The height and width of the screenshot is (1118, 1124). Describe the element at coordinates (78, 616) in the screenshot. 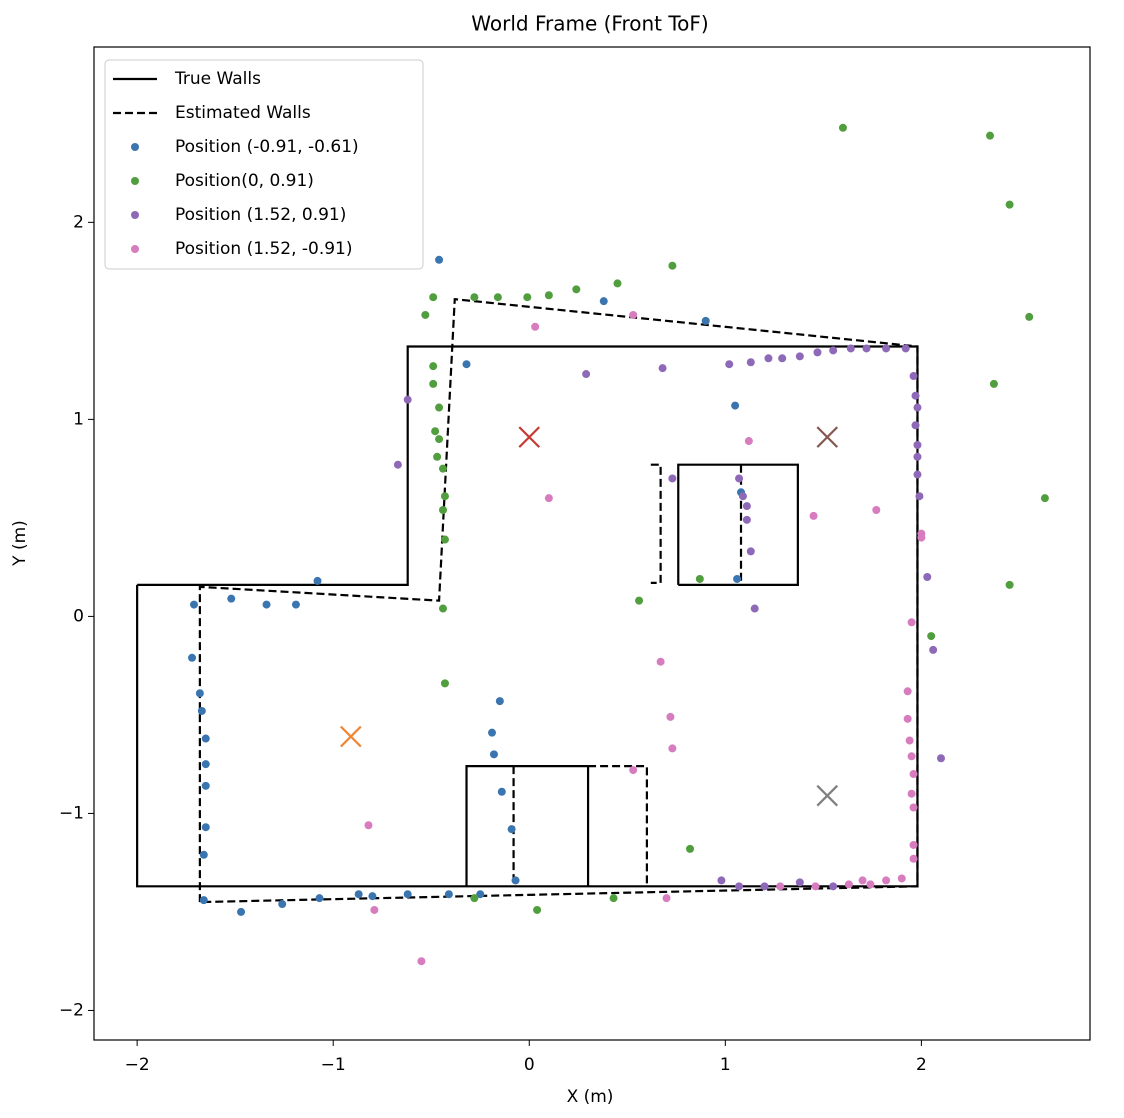

I see `y-tick-label: 0` at that location.